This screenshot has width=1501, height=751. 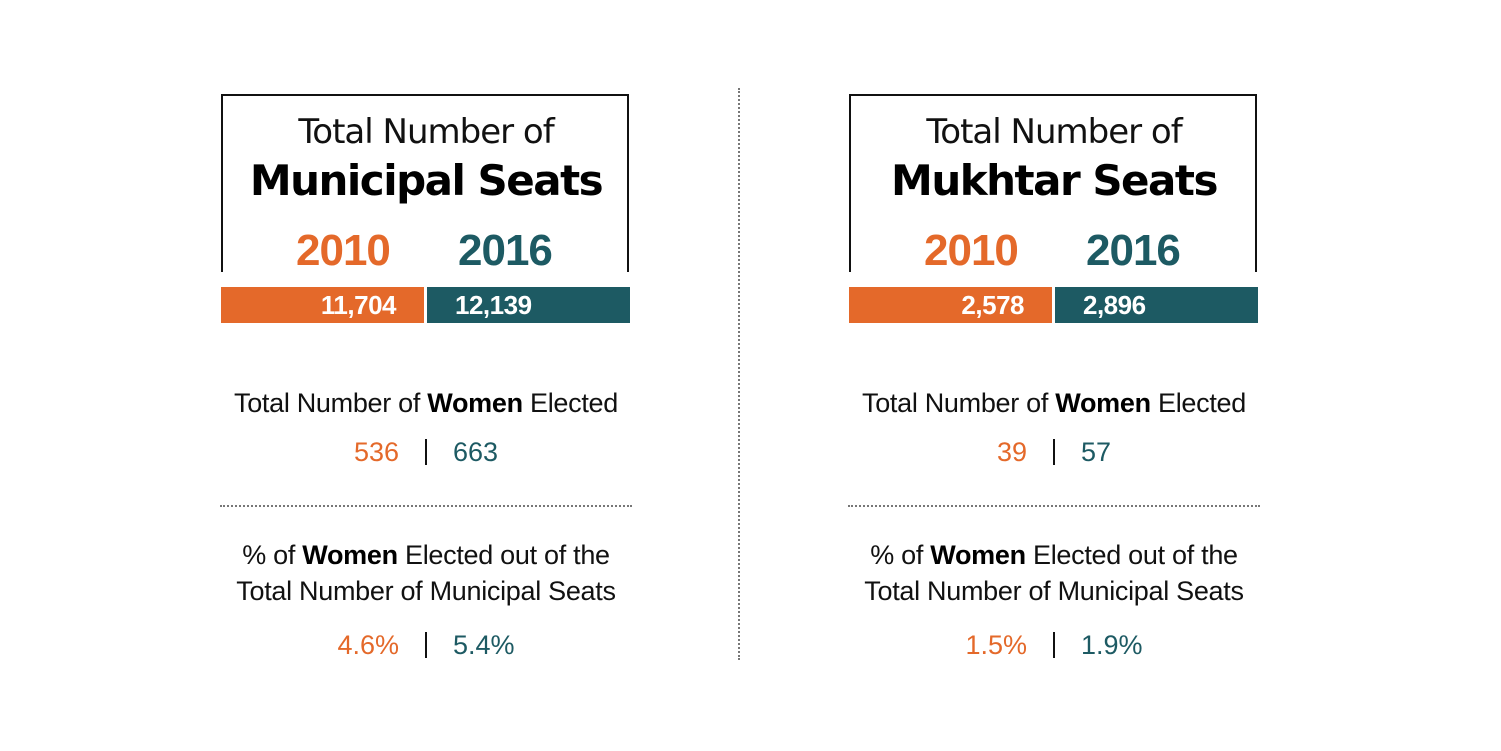 I want to click on percent-2010-value: 4.6%, so click(x=368, y=645).